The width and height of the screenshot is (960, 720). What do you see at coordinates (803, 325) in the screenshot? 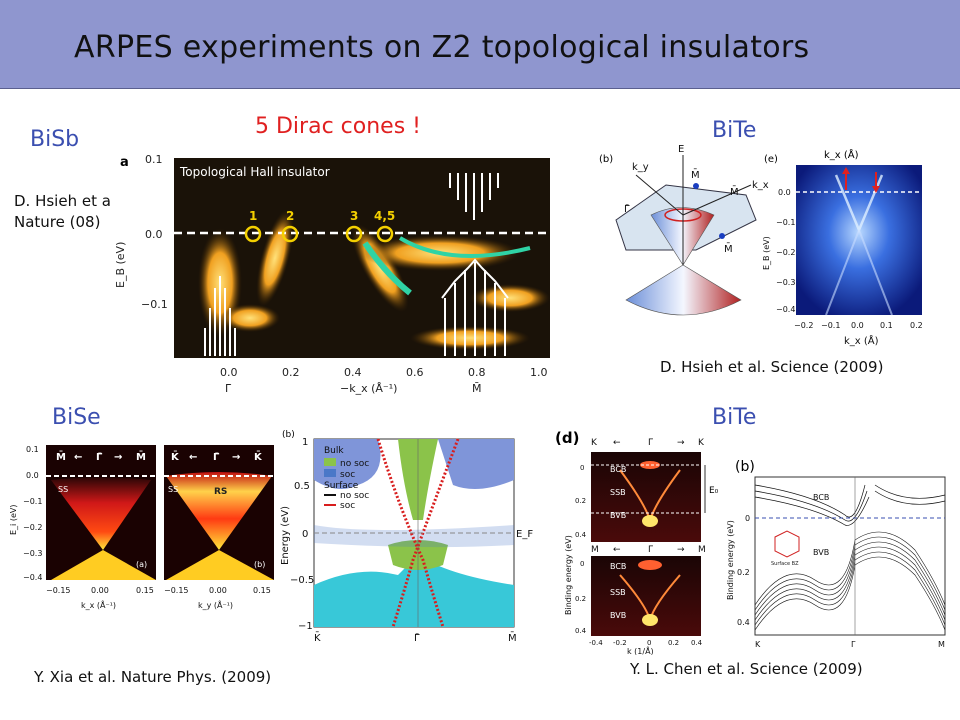
I see `xtick: −0.2` at bounding box center [803, 325].